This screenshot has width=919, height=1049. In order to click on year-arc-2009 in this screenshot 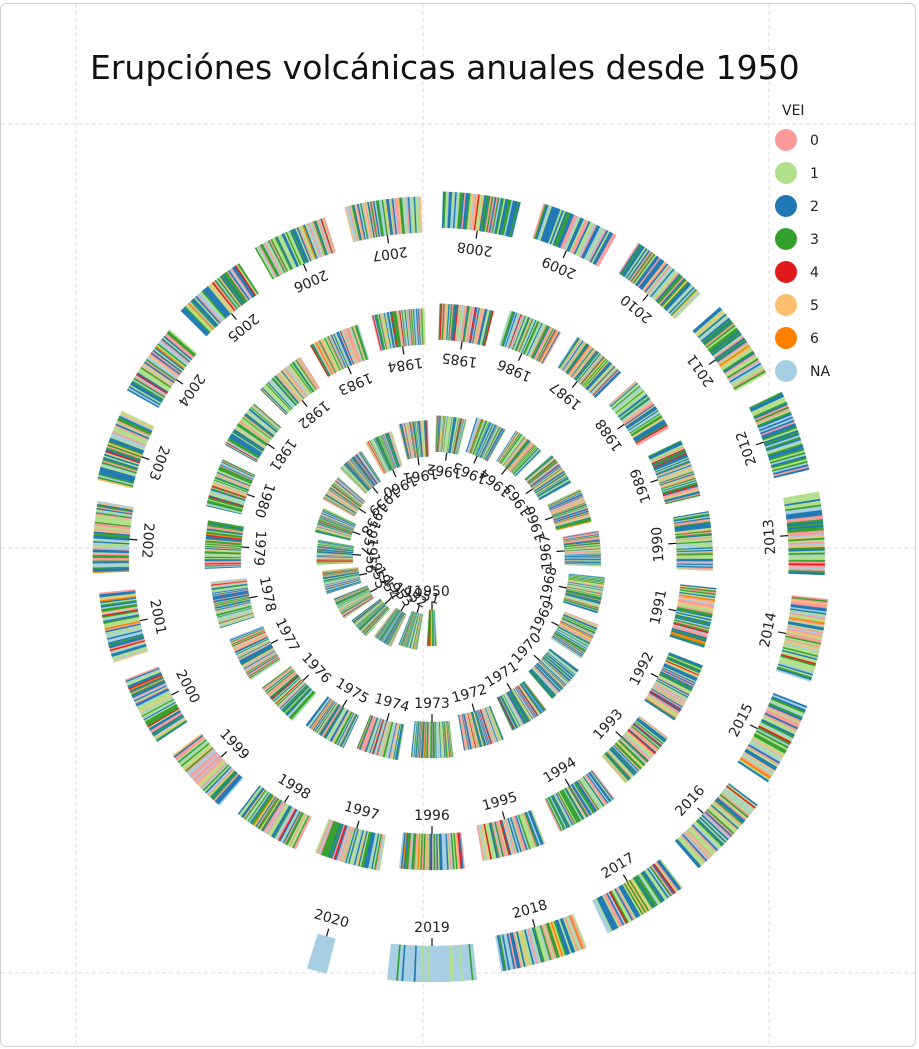, I will do `click(574, 235)`.